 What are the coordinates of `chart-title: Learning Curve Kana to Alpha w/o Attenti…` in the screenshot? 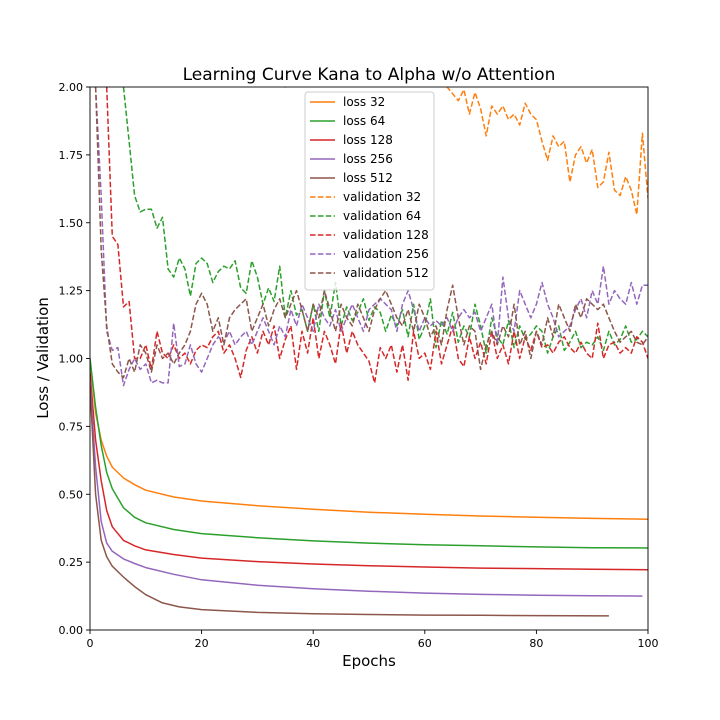 It's located at (369, 75).